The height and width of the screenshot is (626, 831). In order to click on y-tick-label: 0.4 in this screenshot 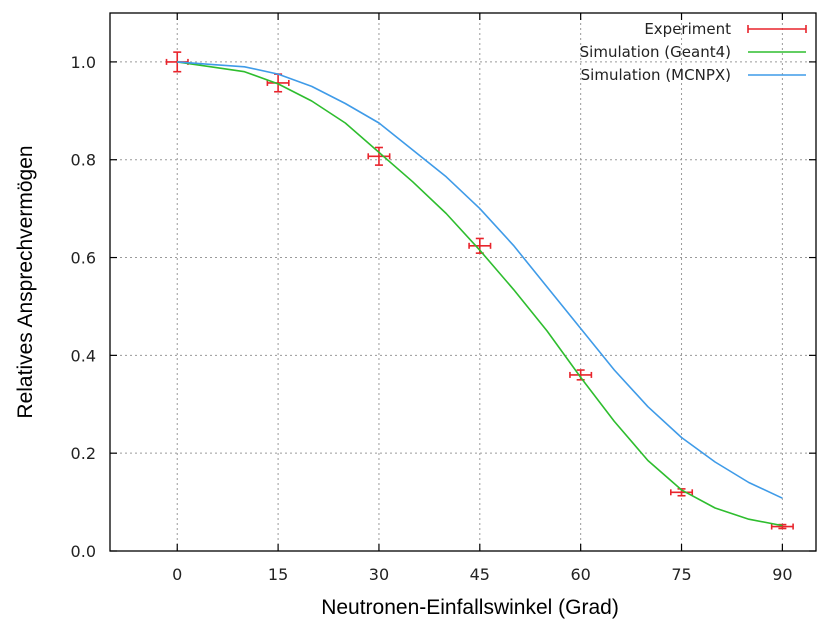, I will do `click(83, 355)`.